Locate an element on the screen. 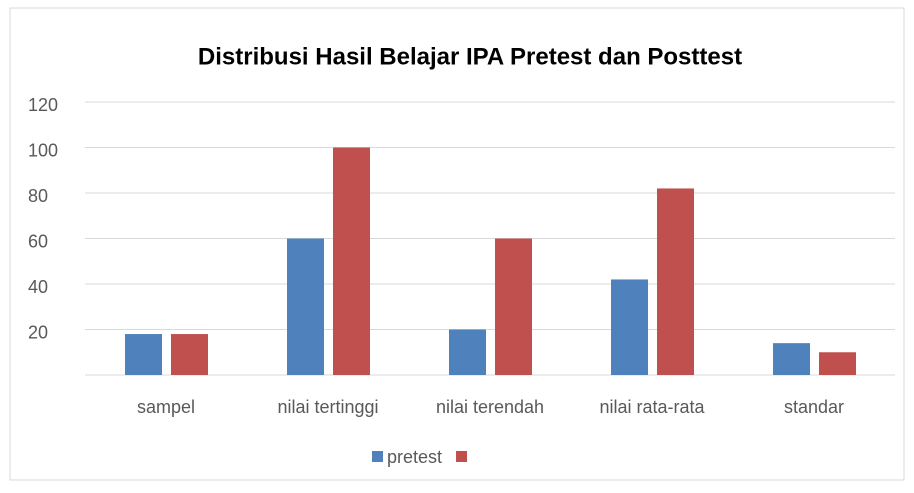  y-tick-label: 20 is located at coordinates (38, 332).